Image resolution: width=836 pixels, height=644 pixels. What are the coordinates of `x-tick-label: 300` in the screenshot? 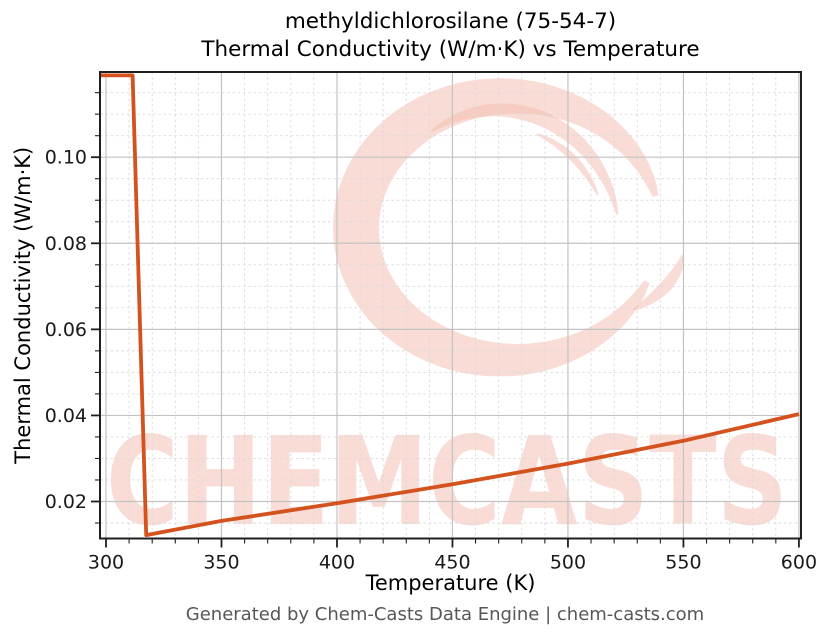 It's located at (106, 563).